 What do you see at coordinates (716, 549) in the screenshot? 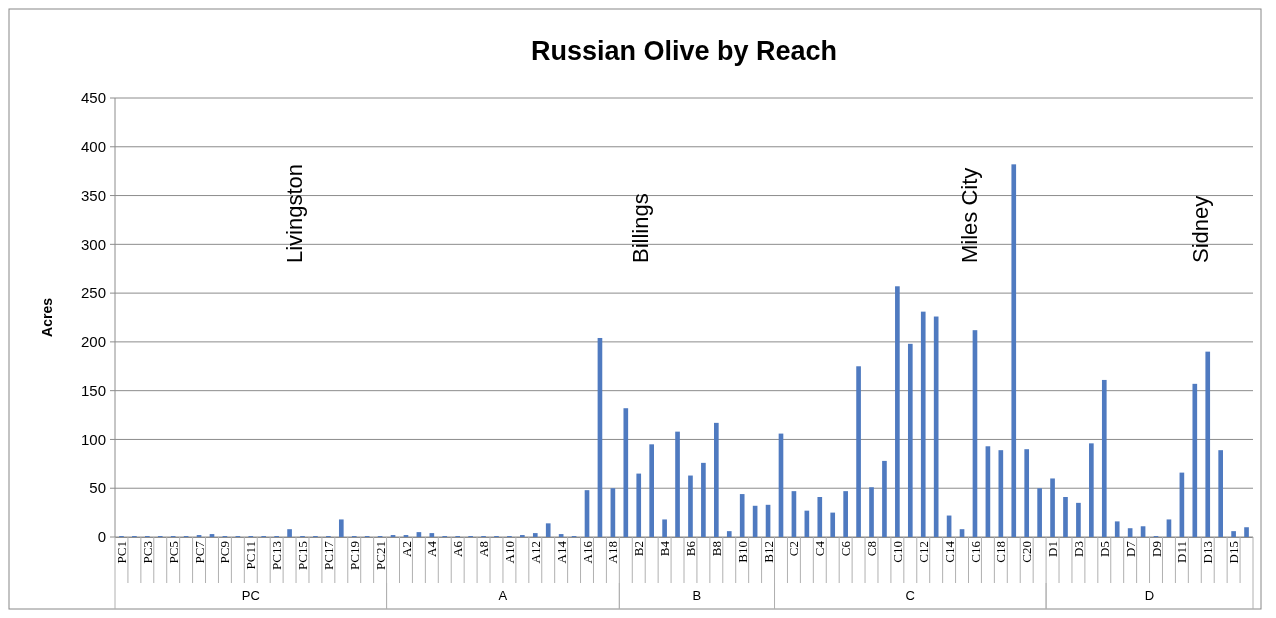
I see `x-tick-label: B8` at bounding box center [716, 549].